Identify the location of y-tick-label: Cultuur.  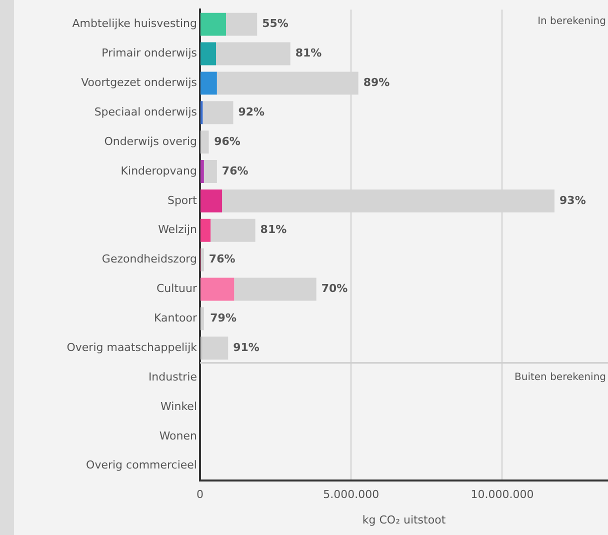
(177, 289).